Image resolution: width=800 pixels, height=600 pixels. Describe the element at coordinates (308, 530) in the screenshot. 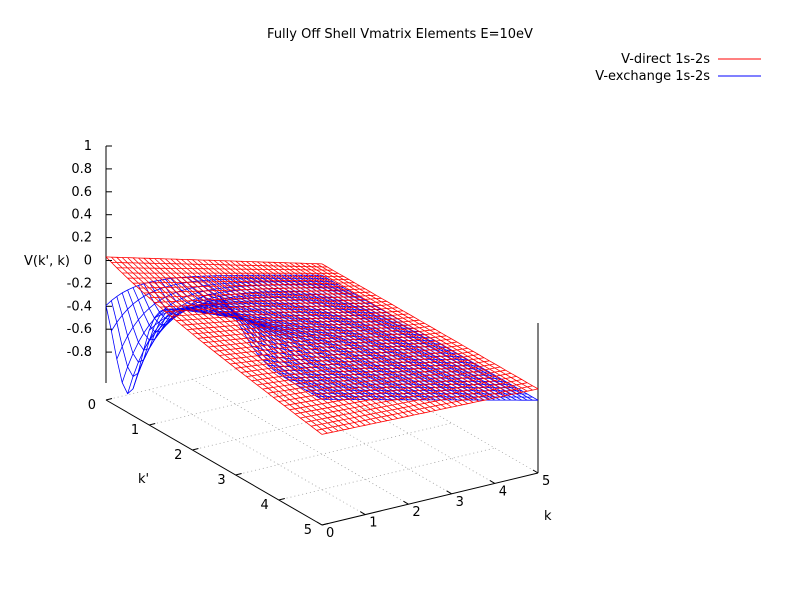

I see `y-tick-label: 5` at that location.